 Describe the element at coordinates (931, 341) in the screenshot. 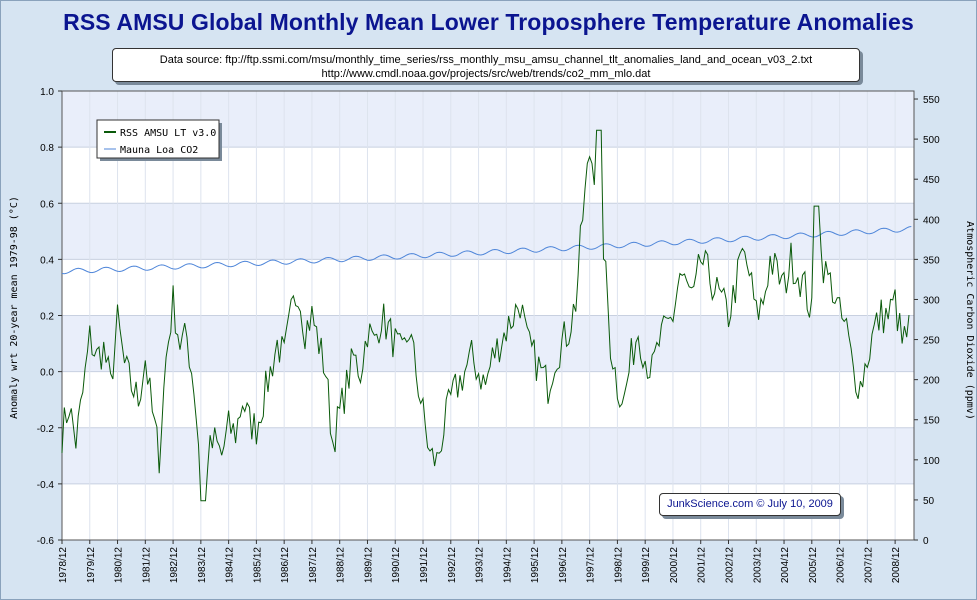

I see `y2-tick-label: 250` at that location.